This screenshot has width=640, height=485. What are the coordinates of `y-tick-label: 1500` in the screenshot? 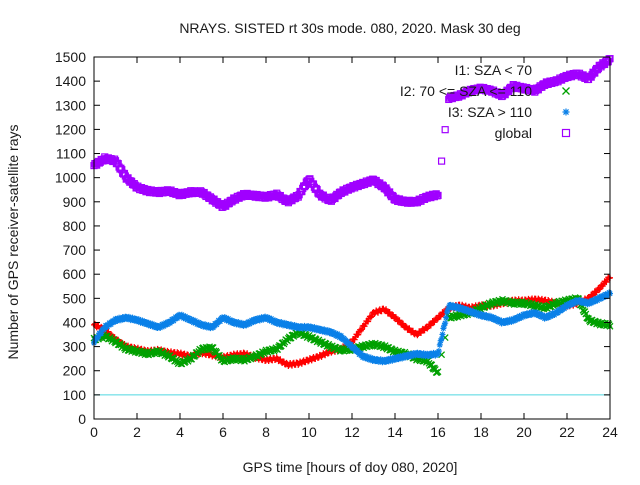 It's located at (70, 57).